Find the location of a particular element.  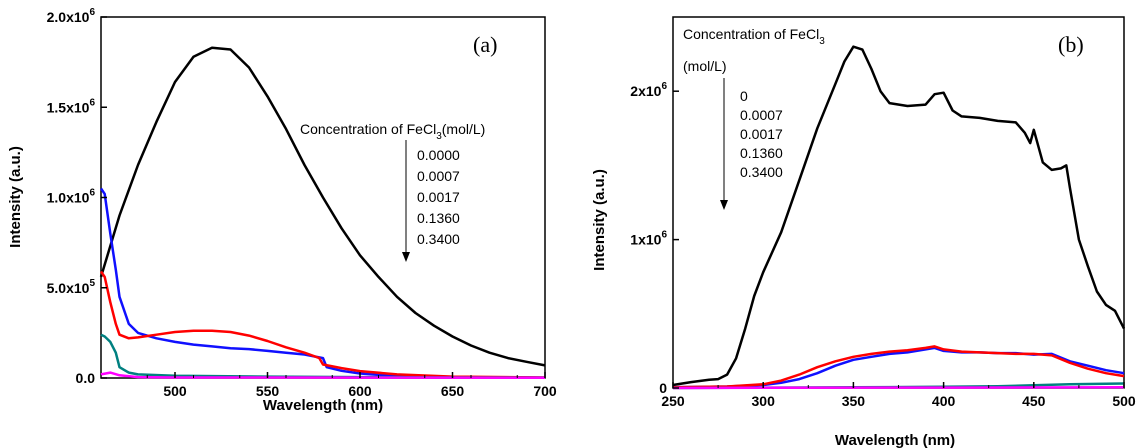

panel-a-annotation-title: Concentration of FeCl3(mol/L) is located at coordinates (392, 131).